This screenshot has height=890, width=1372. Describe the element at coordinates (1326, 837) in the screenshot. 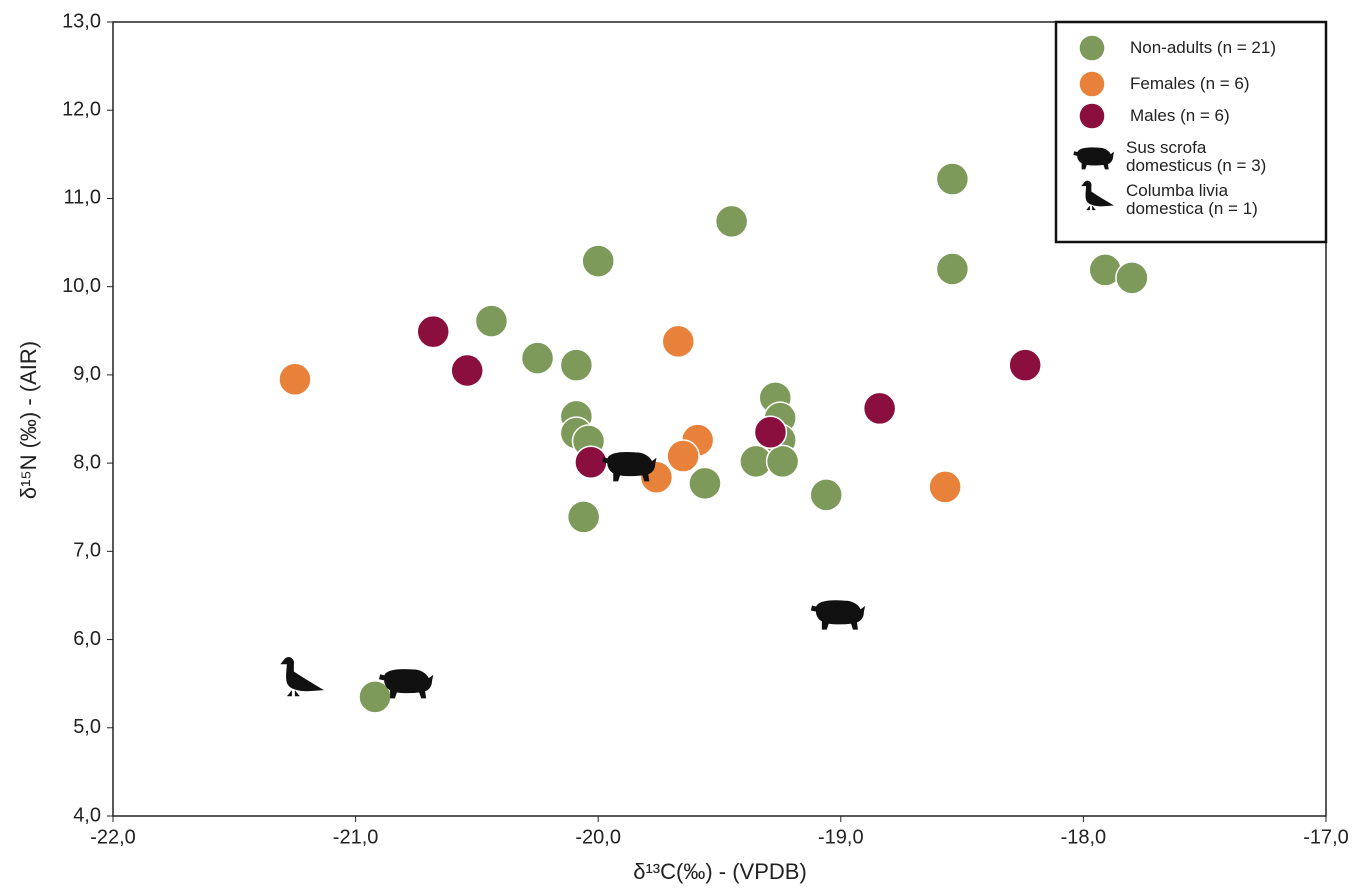

I see `x-tick-label: -17,0` at that location.